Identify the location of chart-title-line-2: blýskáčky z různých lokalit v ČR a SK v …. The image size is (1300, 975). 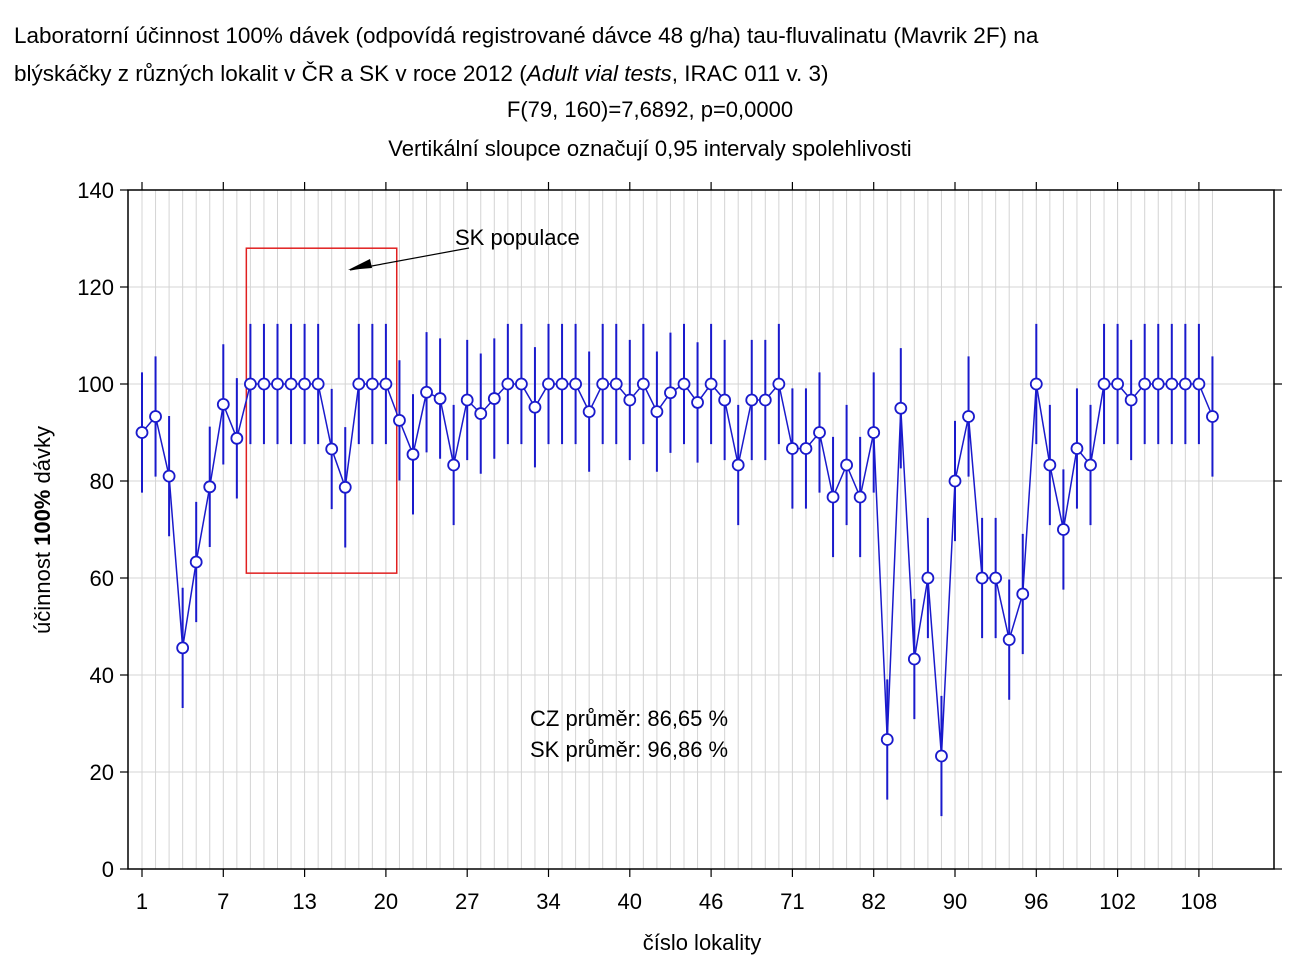
(421, 74).